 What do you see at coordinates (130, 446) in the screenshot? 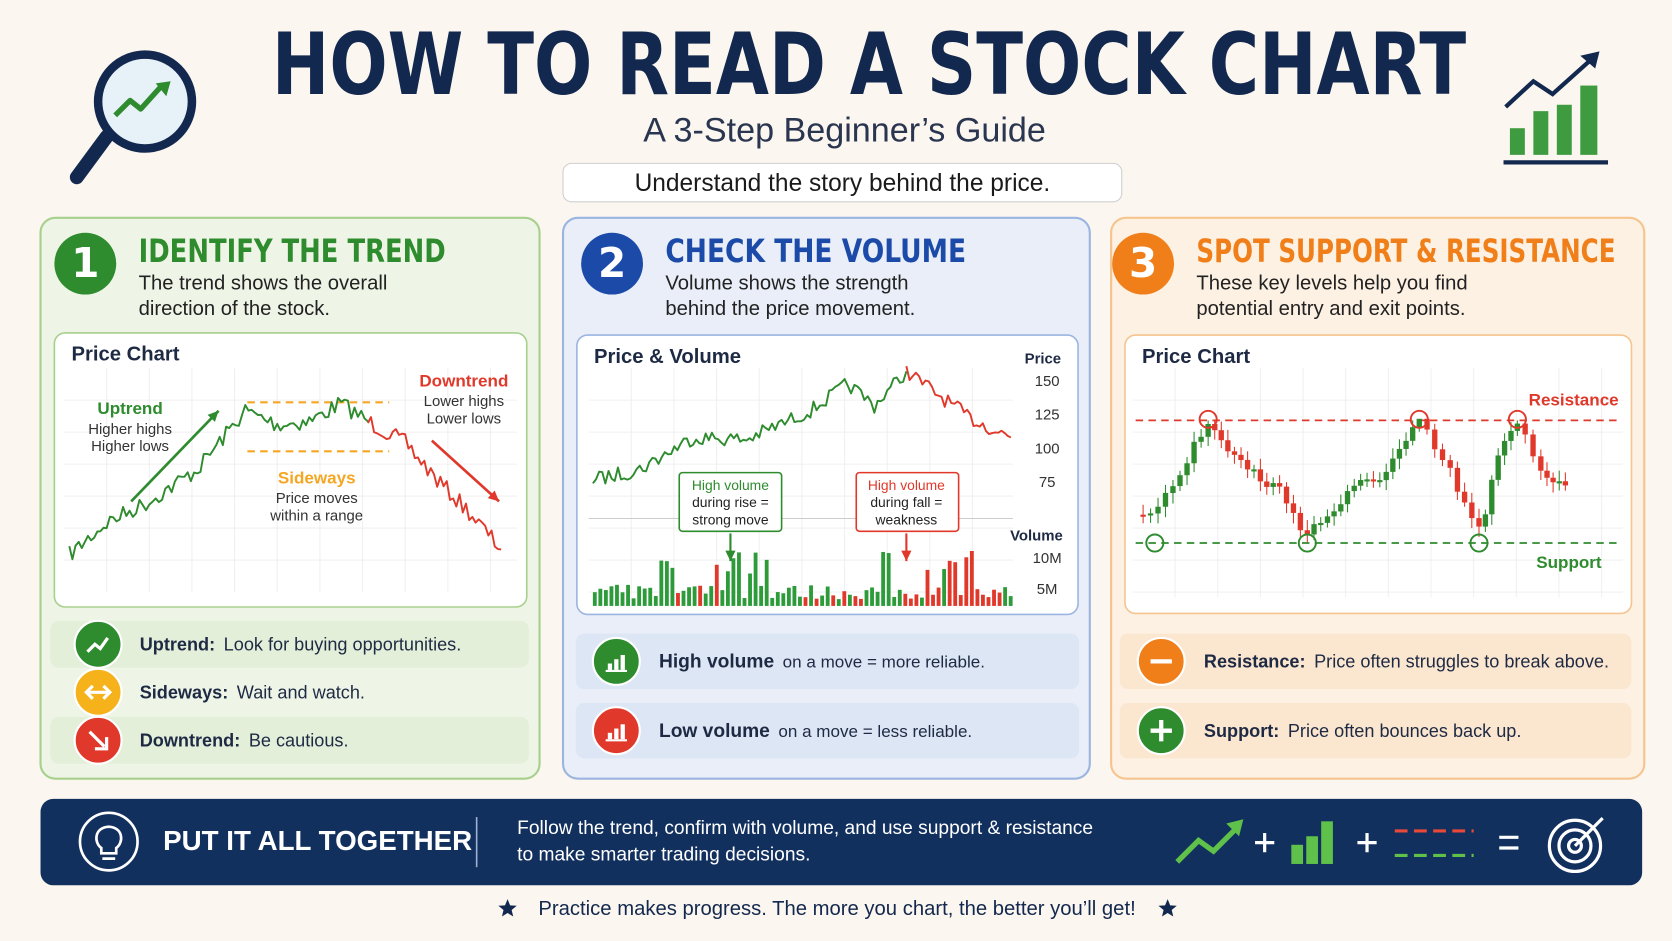
I see `label: Higher lows` at bounding box center [130, 446].